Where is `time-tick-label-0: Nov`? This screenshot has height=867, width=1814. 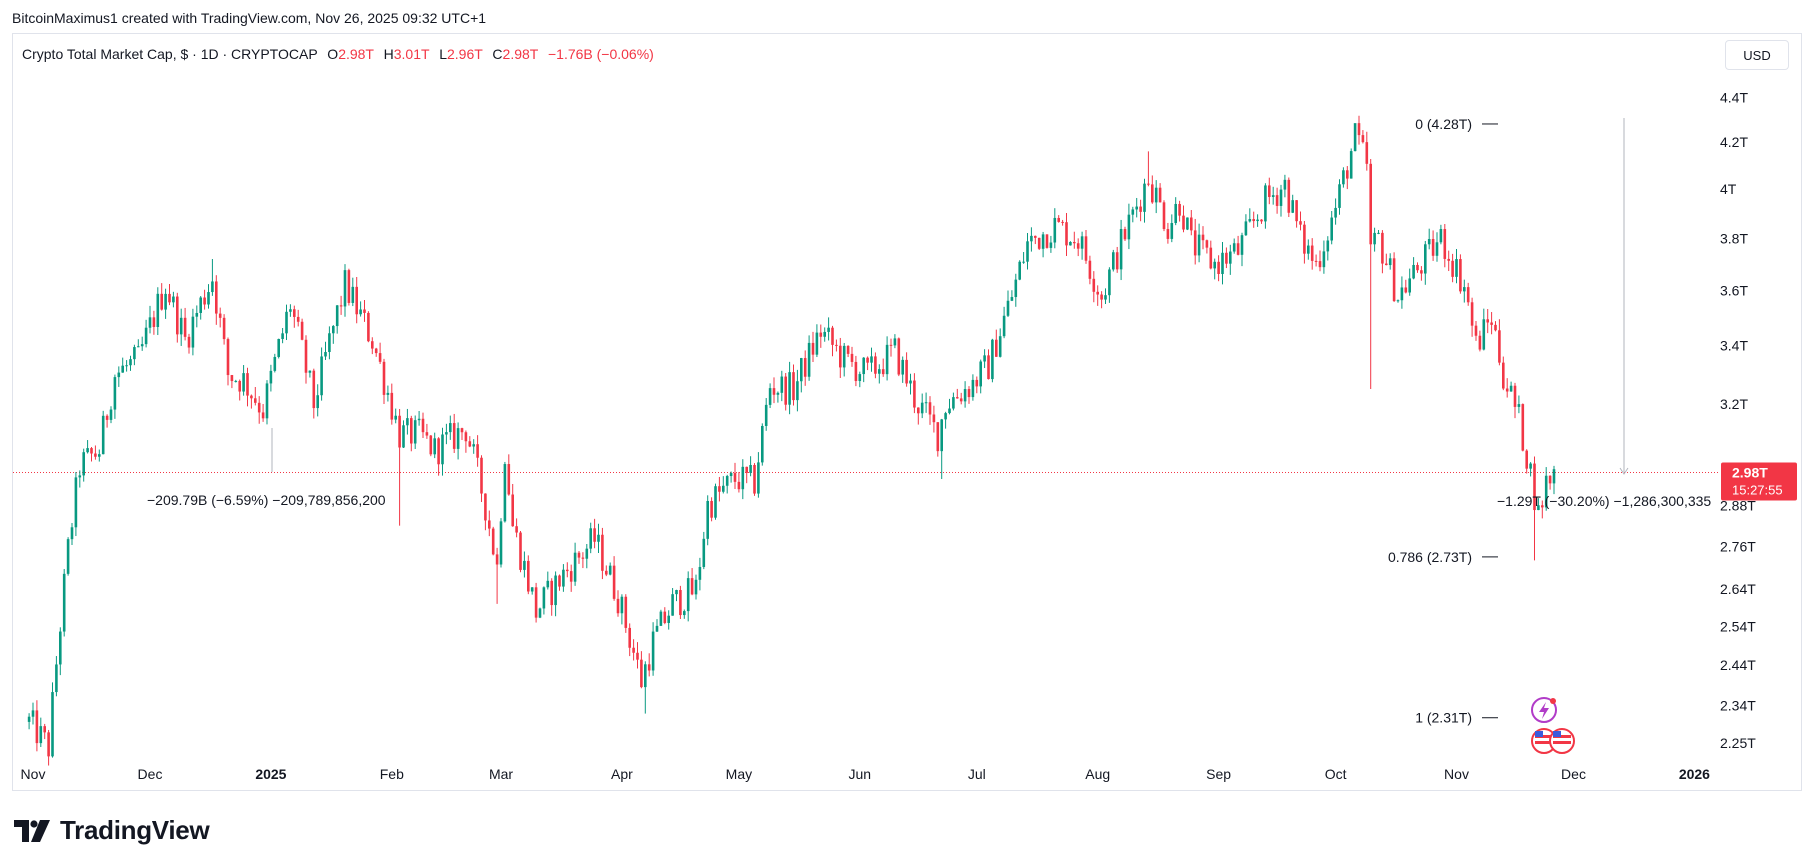
time-tick-label-0: Nov is located at coordinates (33, 774).